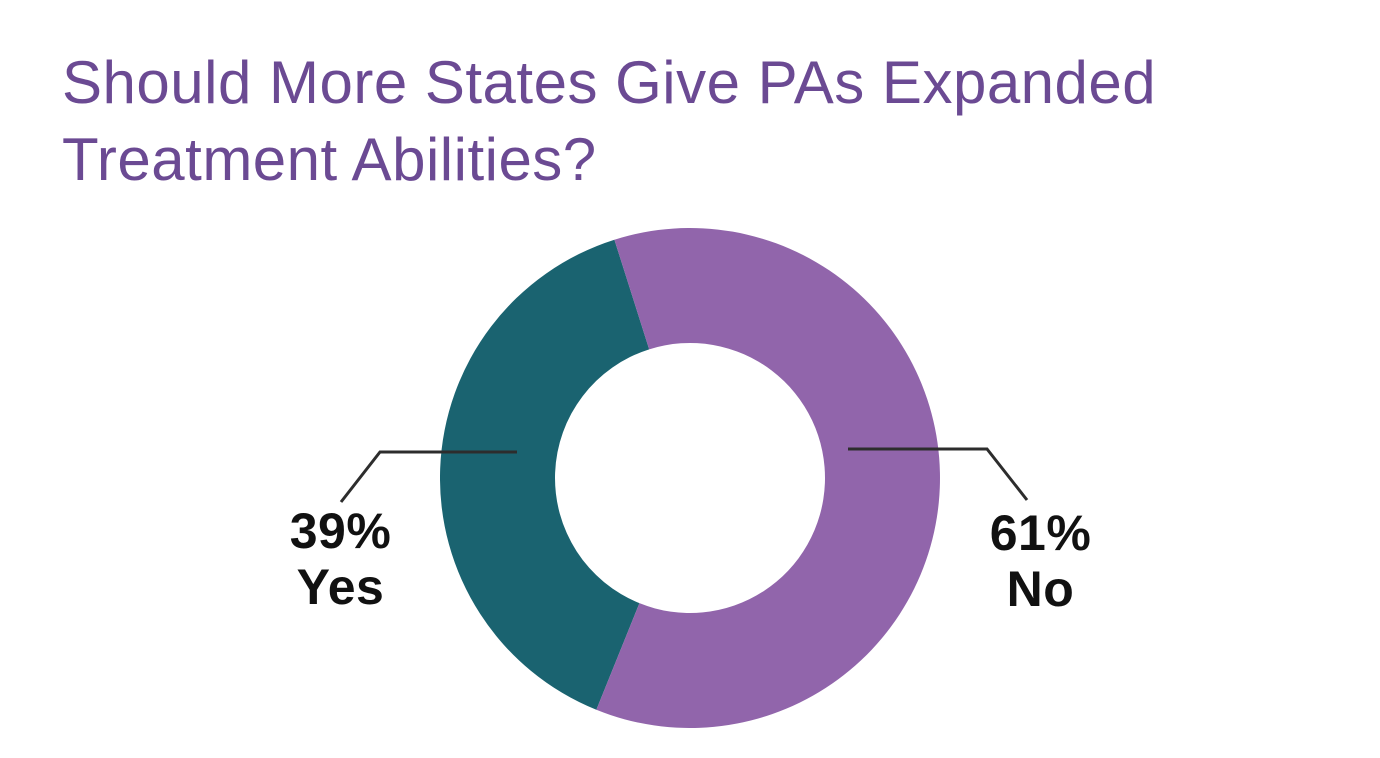 The height and width of the screenshot is (758, 1380). Describe the element at coordinates (340, 531) in the screenshot. I see `slice-percent-yes: 39%` at that location.